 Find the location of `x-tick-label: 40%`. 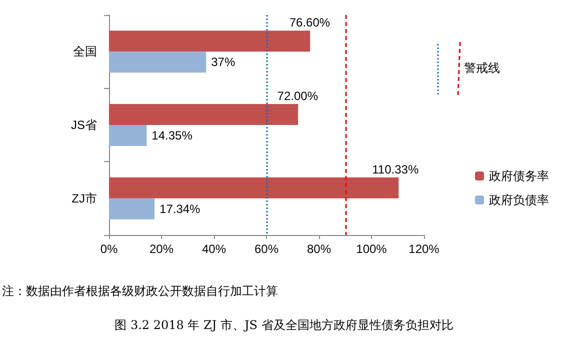

x-tick-label: 40% is located at coordinates (214, 249).